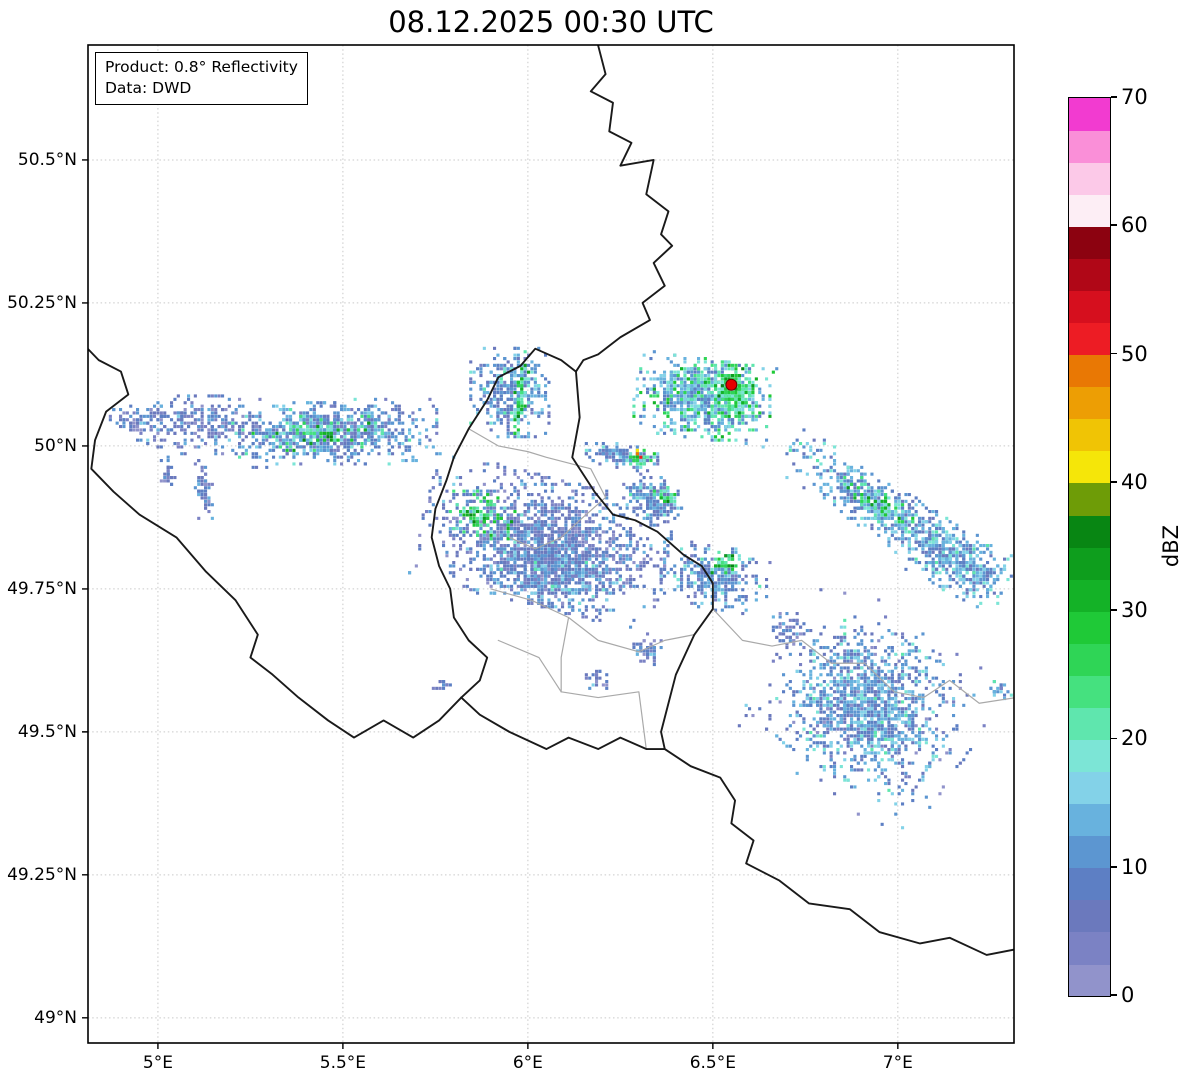 This screenshot has height=1081, width=1202. What do you see at coordinates (201, 78) in the screenshot?
I see `product-annotation-box: Product: 0.8° Reflectivity Data: DWD` at bounding box center [201, 78].